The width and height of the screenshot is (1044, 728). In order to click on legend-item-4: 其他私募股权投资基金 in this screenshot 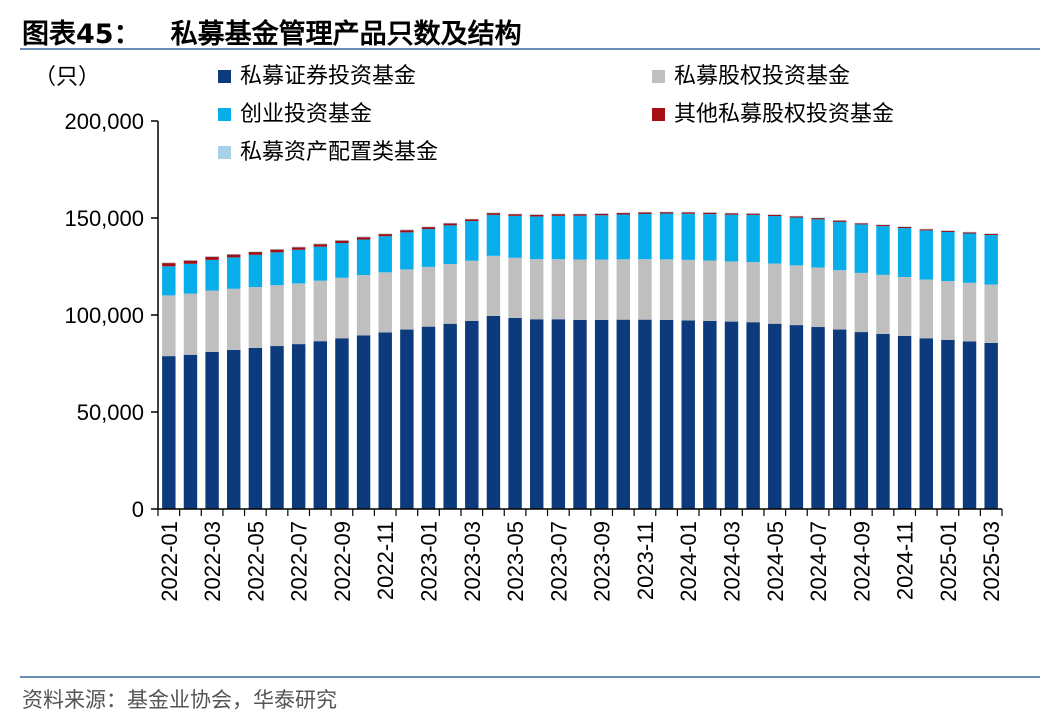, I will do `click(773, 114)`.